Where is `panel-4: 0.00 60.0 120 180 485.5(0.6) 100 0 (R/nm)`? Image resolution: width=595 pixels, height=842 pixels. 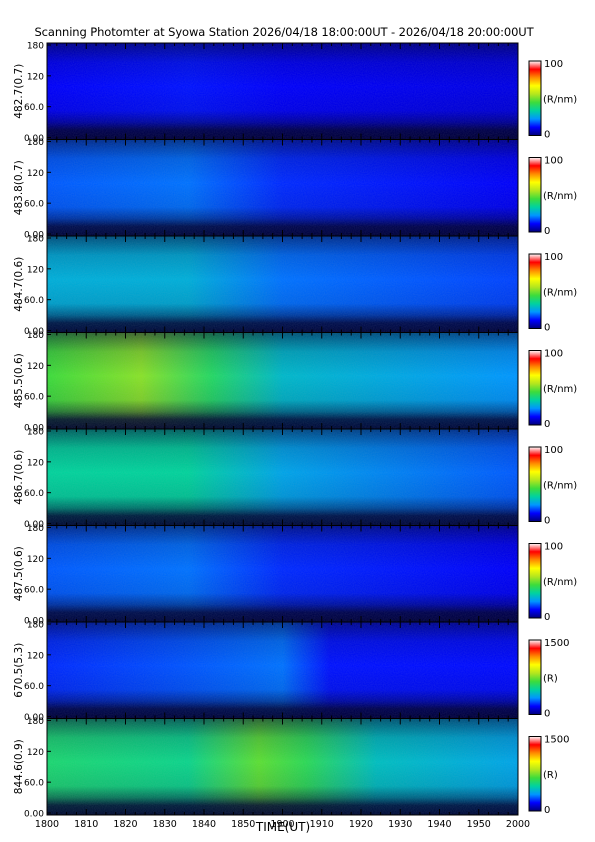 panel-4: 0.00 60.0 120 180 485.5(0.6) 100 0 (R/nm) is located at coordinates (295, 382).